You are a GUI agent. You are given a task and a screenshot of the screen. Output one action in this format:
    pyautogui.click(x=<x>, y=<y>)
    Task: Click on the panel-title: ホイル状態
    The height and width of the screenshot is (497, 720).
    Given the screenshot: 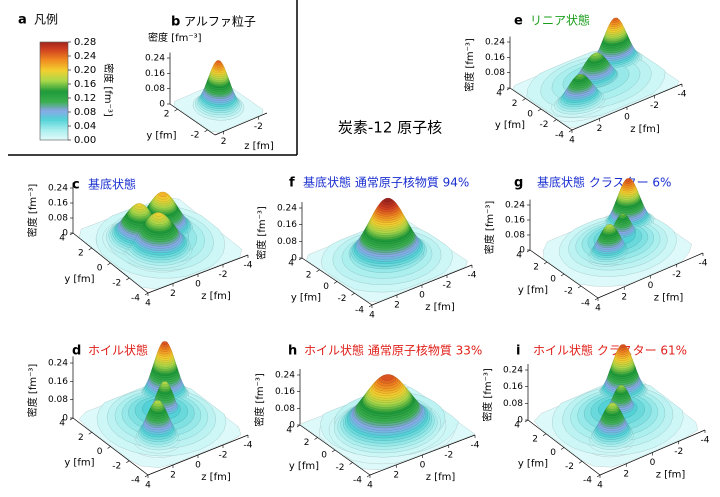 What is the action you would take?
    pyautogui.click(x=118, y=350)
    